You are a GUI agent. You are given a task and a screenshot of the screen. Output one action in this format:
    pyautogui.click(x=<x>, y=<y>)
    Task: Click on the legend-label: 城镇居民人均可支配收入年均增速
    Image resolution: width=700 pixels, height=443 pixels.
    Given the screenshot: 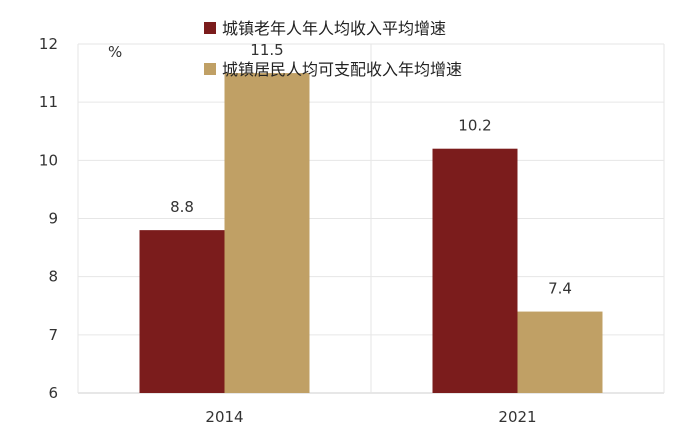 What is the action you would take?
    pyautogui.click(x=342, y=69)
    